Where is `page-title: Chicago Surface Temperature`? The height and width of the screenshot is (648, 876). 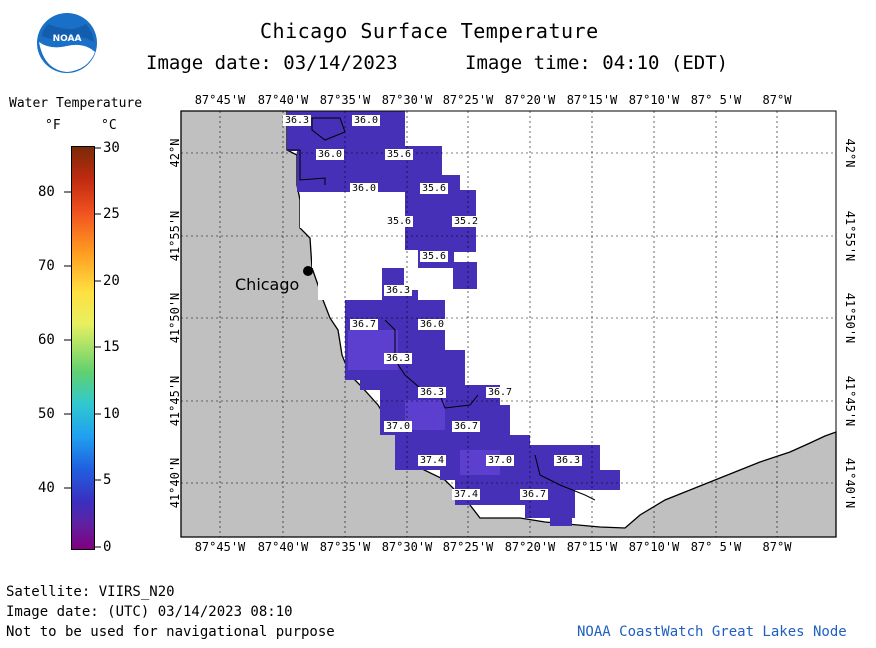
page-title: Chicago Surface Temperature is located at coordinates (429, 31).